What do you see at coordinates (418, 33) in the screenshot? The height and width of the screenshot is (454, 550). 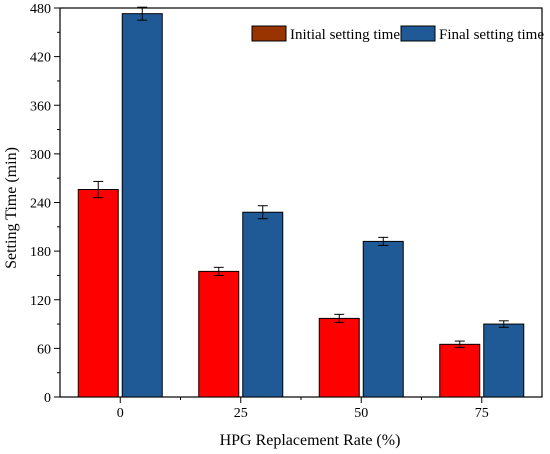 I see `legend-swatch-final` at bounding box center [418, 33].